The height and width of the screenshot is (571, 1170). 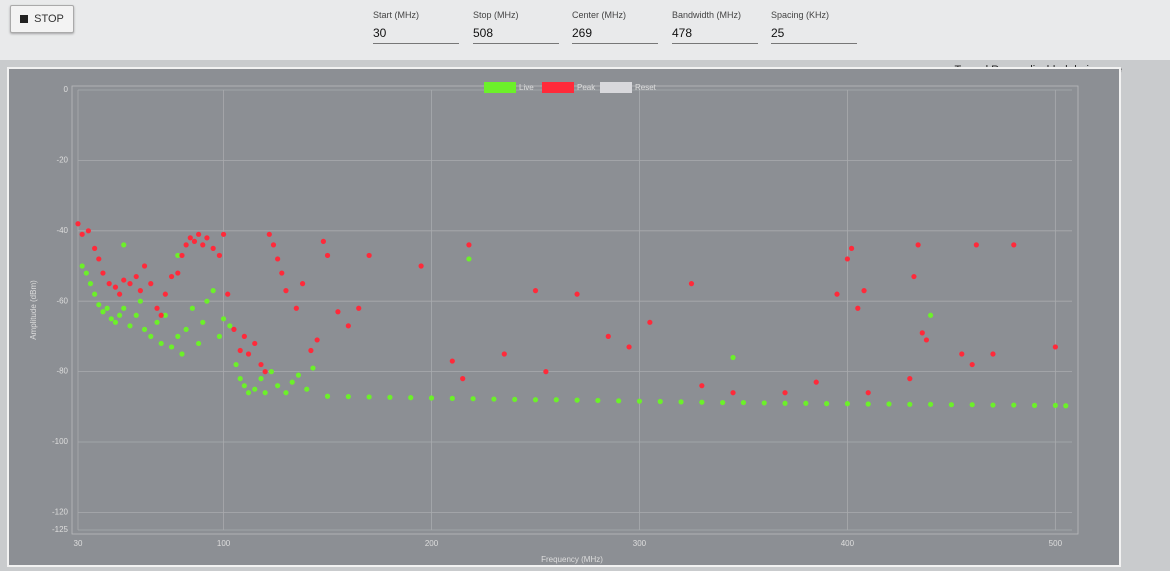 What do you see at coordinates (224, 543) in the screenshot?
I see `x-tick-label: 100` at bounding box center [224, 543].